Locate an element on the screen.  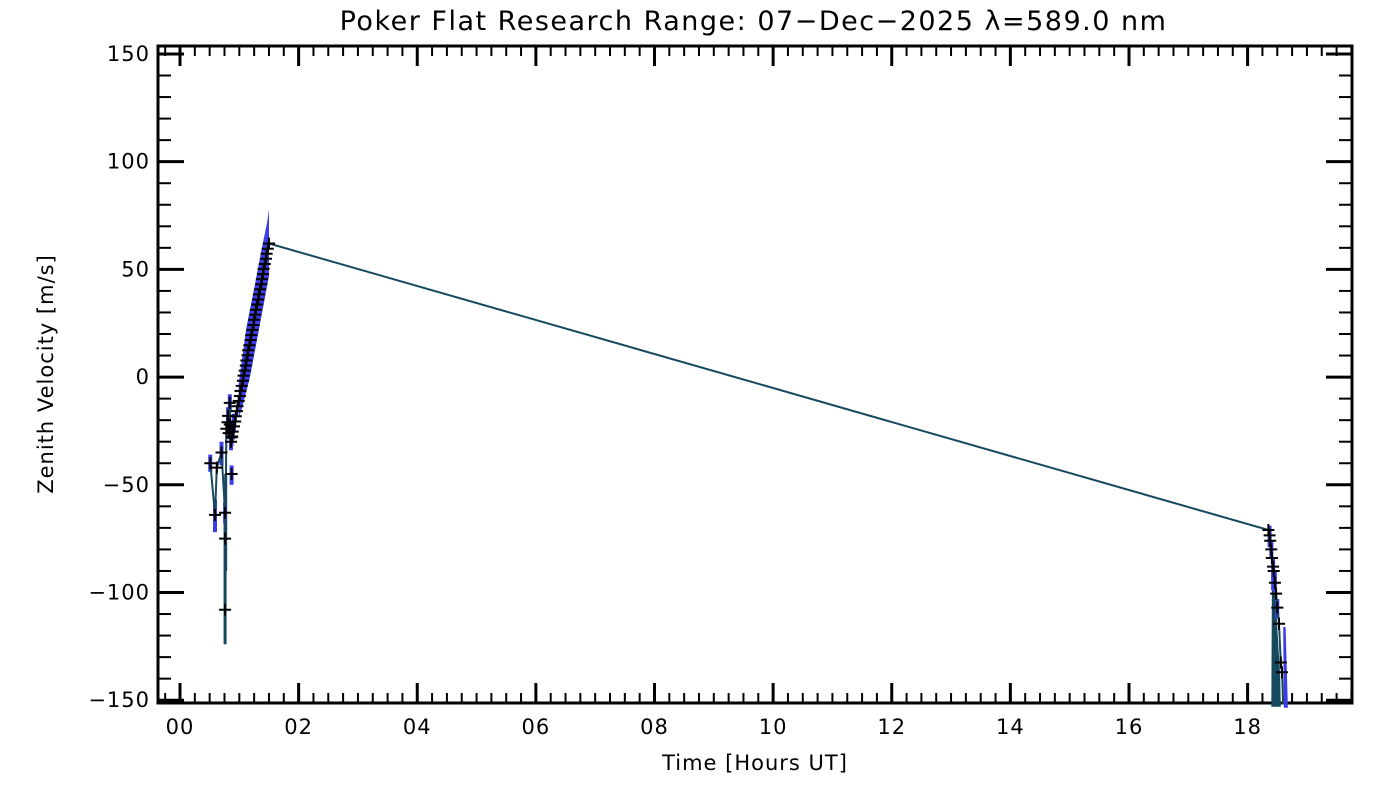
svg-text: 02 is located at coordinates (298, 727).